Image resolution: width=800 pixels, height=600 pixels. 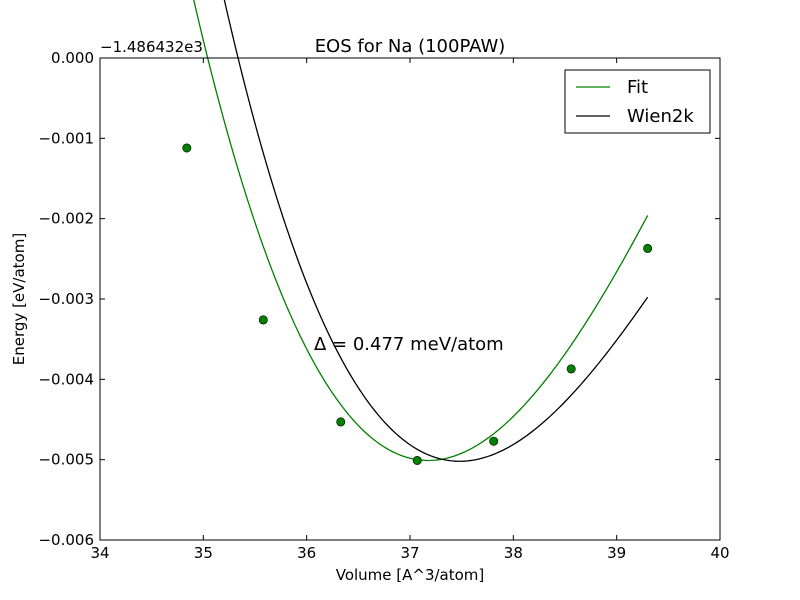 What do you see at coordinates (410, 46) in the screenshot?
I see `chart-title: EOS for Na (100PAW)` at bounding box center [410, 46].